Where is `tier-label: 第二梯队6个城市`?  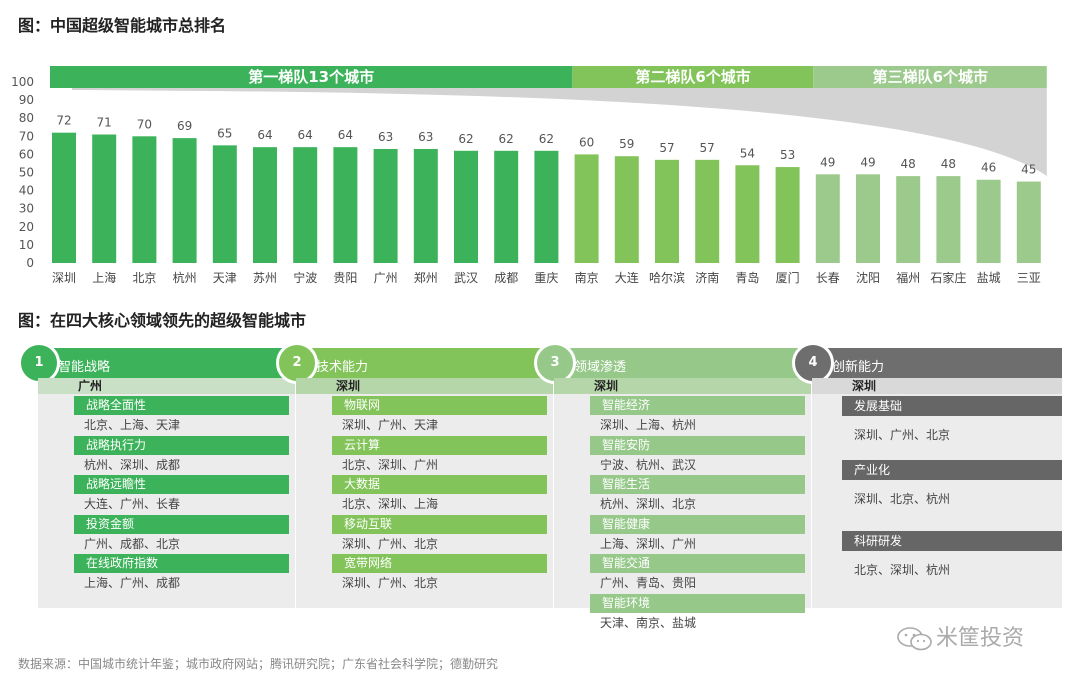
tier-label: 第二梯队6个城市 is located at coordinates (692, 77).